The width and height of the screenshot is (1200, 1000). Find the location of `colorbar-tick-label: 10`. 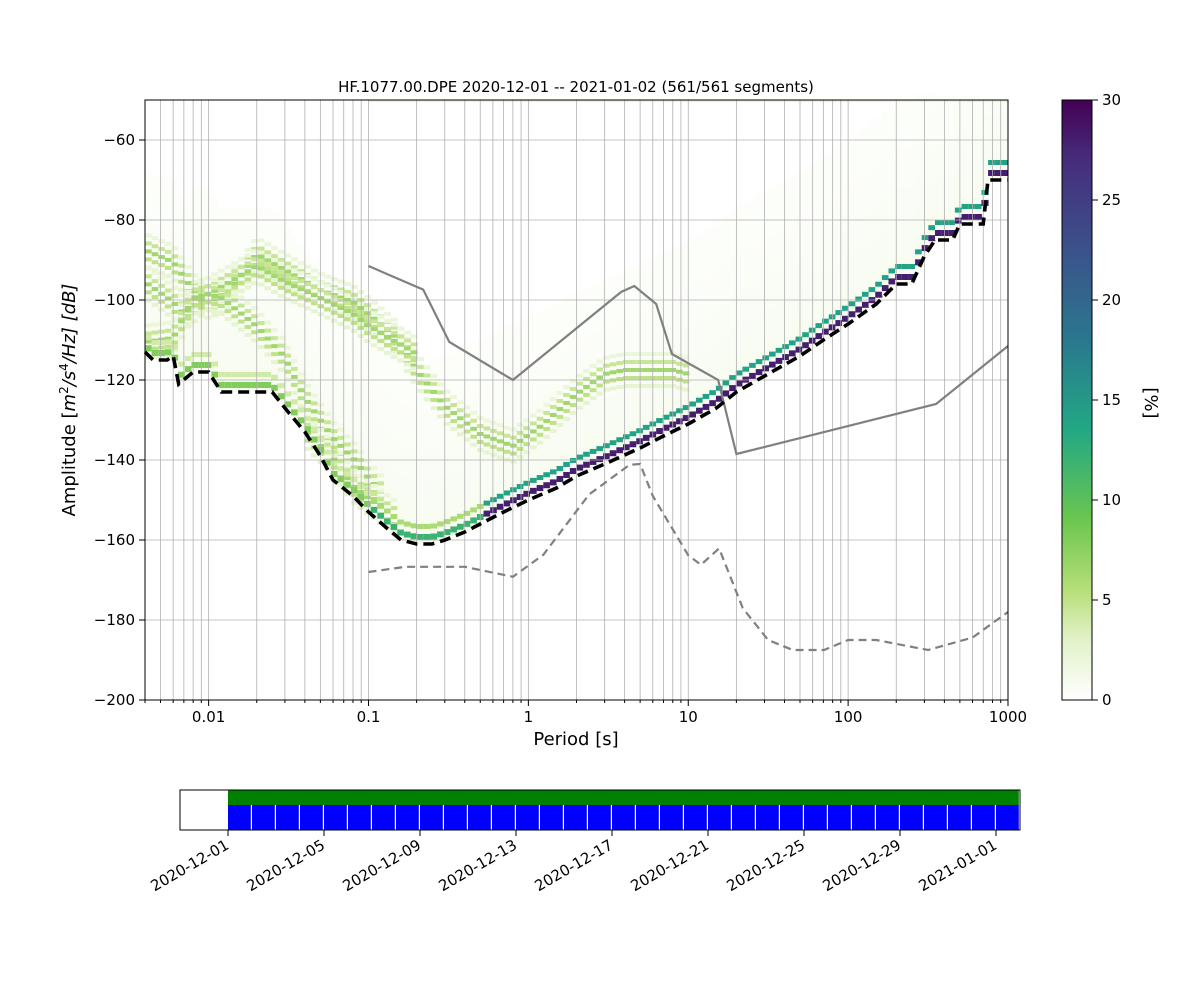

colorbar-tick-label: 10 is located at coordinates (1111, 500).